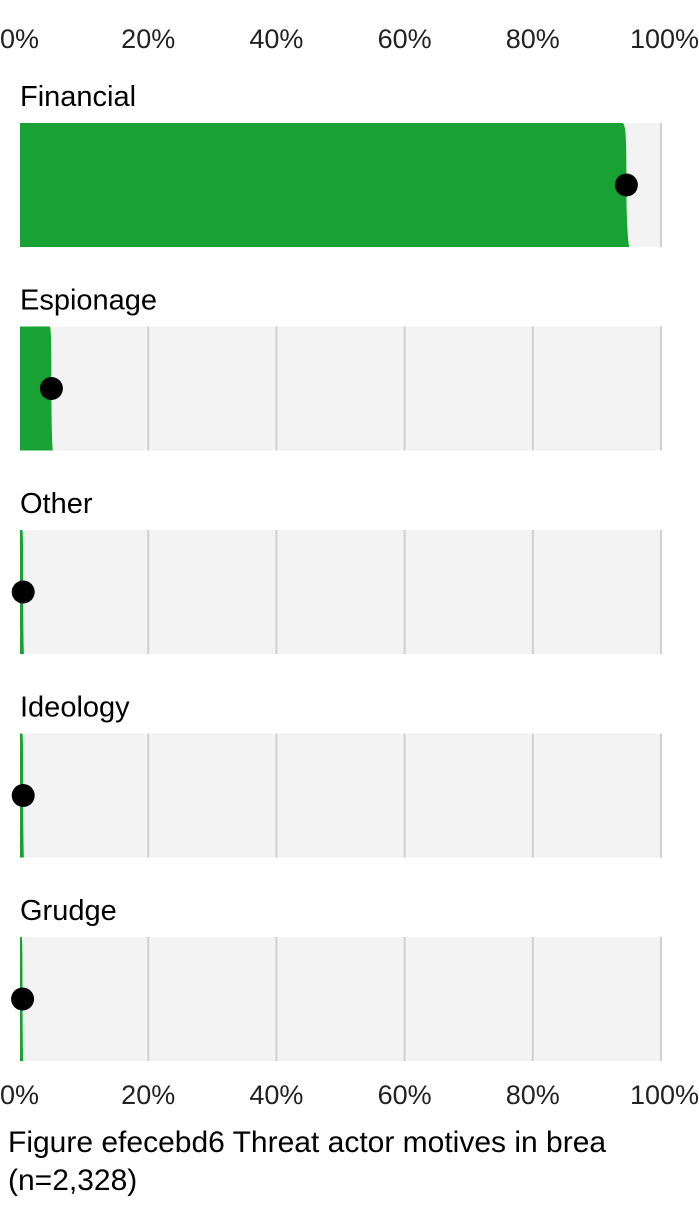 The width and height of the screenshot is (699, 1226). I want to click on row-ideology: Ideology, so click(336, 775).